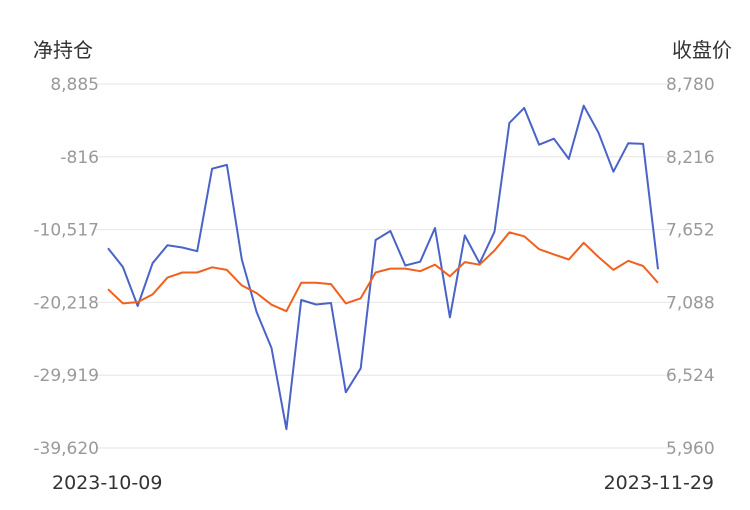  I want to click on right-tick-label: 7,652, so click(690, 231).